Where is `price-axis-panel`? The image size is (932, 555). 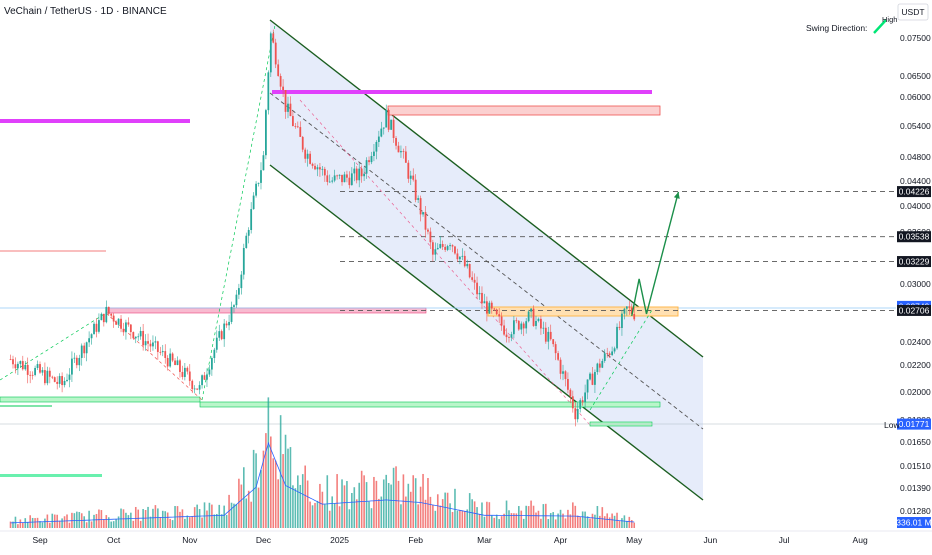
price-axis-panel is located at coordinates (914, 275).